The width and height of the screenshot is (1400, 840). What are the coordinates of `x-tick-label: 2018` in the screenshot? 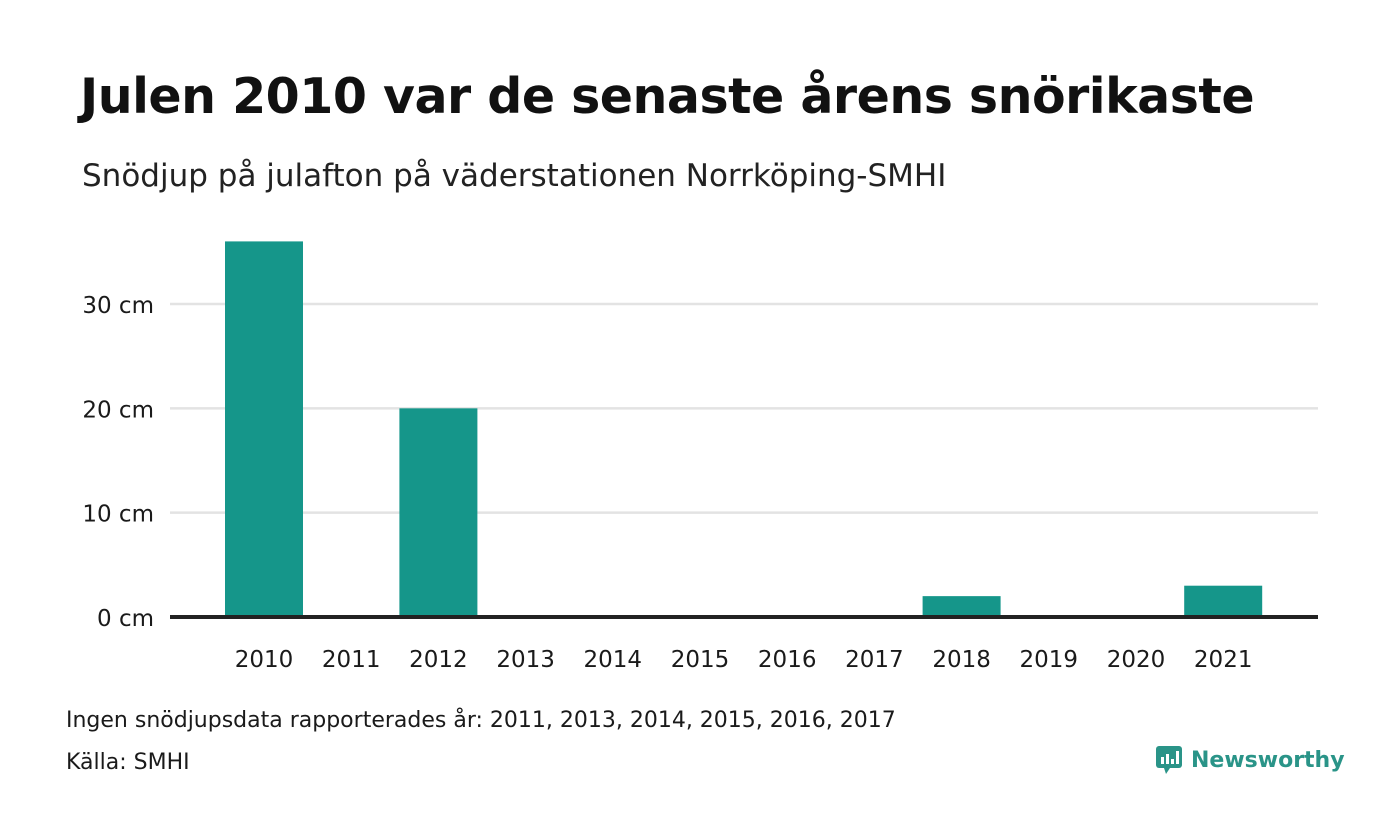 It's located at (961, 660).